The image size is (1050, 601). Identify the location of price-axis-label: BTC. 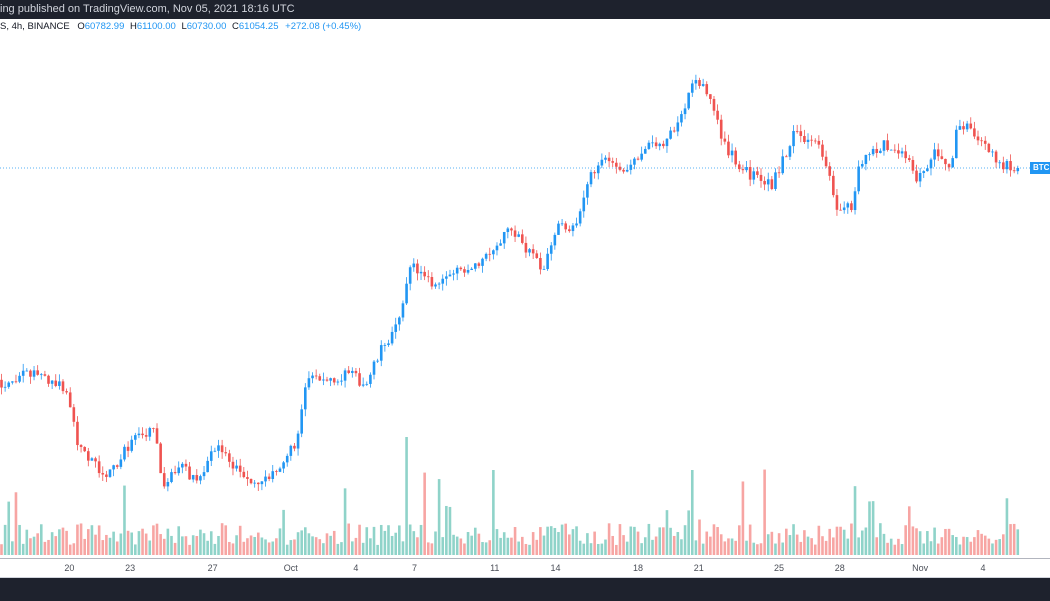
(1040, 168).